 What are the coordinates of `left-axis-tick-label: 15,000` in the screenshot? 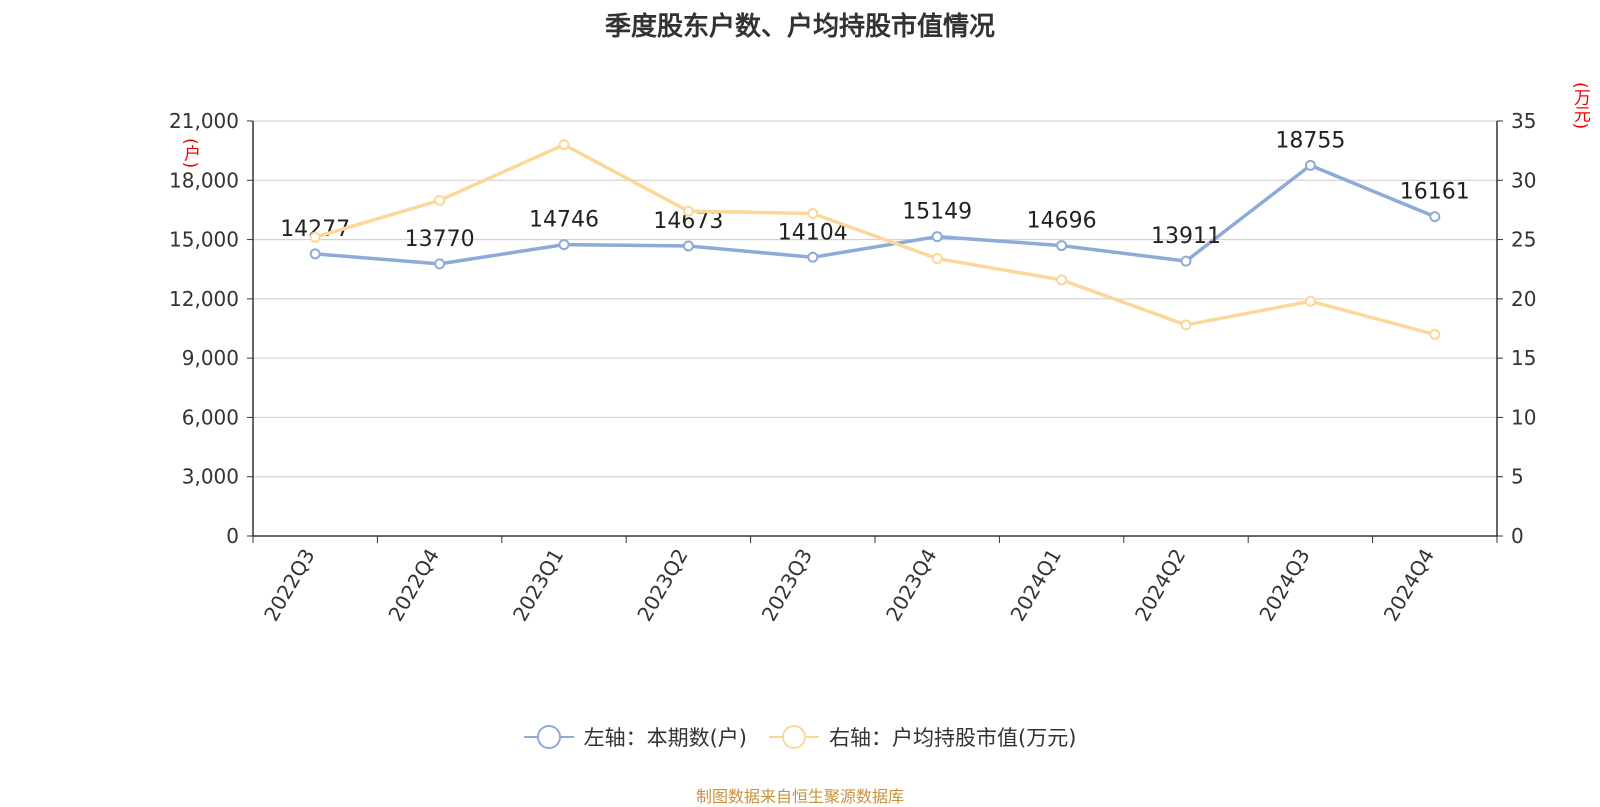 It's located at (204, 240).